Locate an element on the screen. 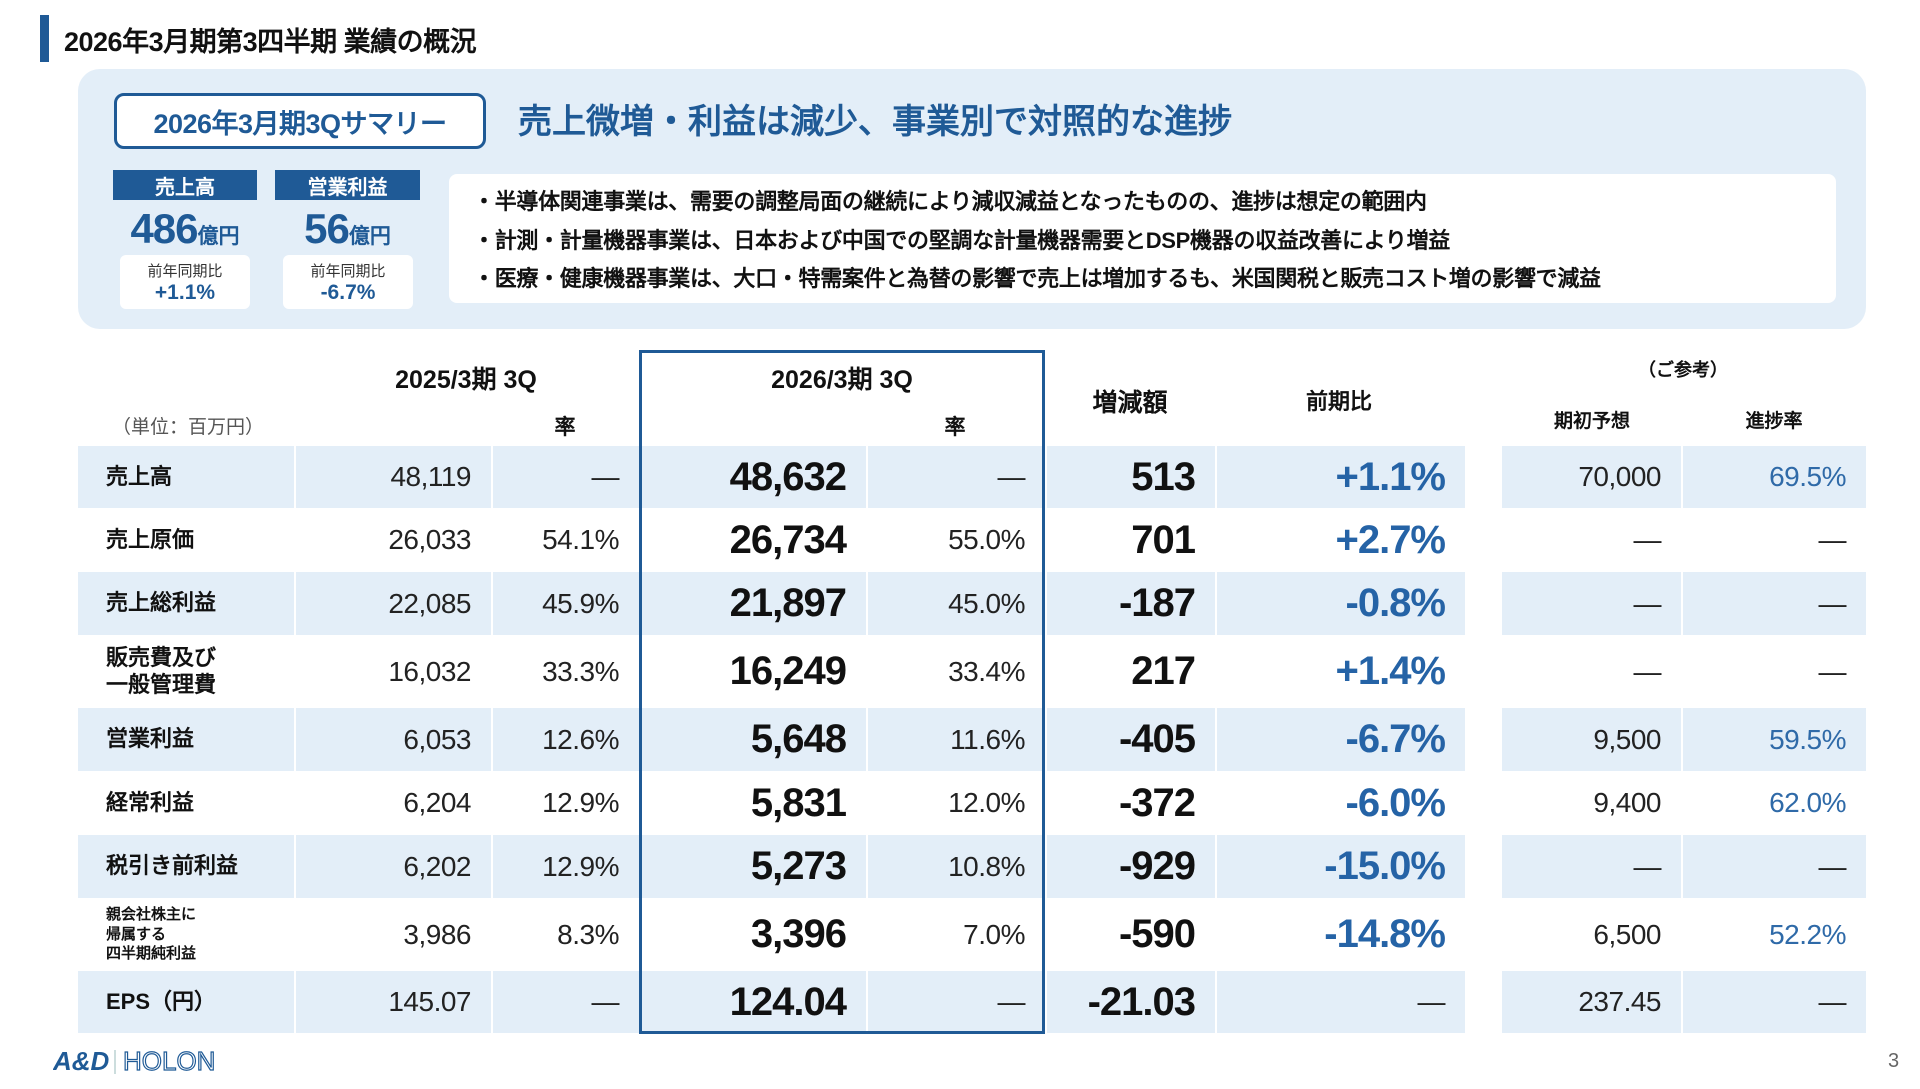  cell-prev: 26,033 is located at coordinates (392, 540).